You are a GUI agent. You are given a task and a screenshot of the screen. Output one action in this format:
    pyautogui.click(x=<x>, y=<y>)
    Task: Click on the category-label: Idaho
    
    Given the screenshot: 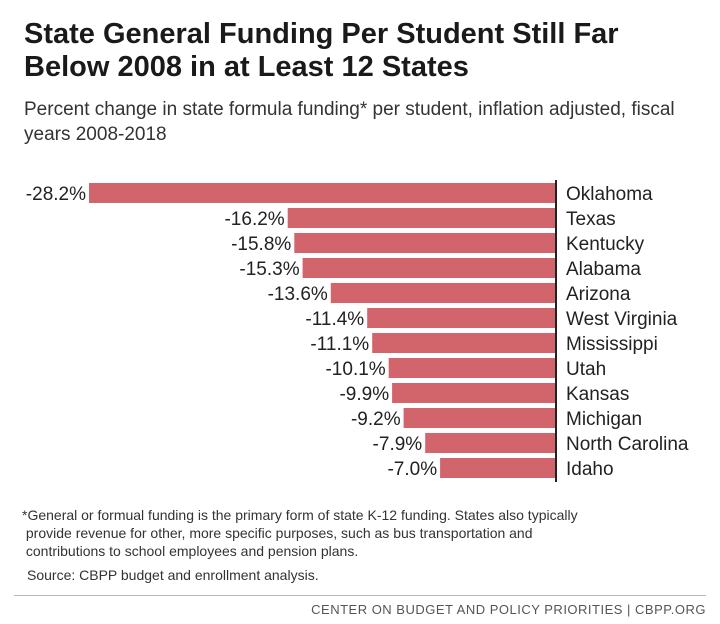 What is the action you would take?
    pyautogui.click(x=590, y=469)
    